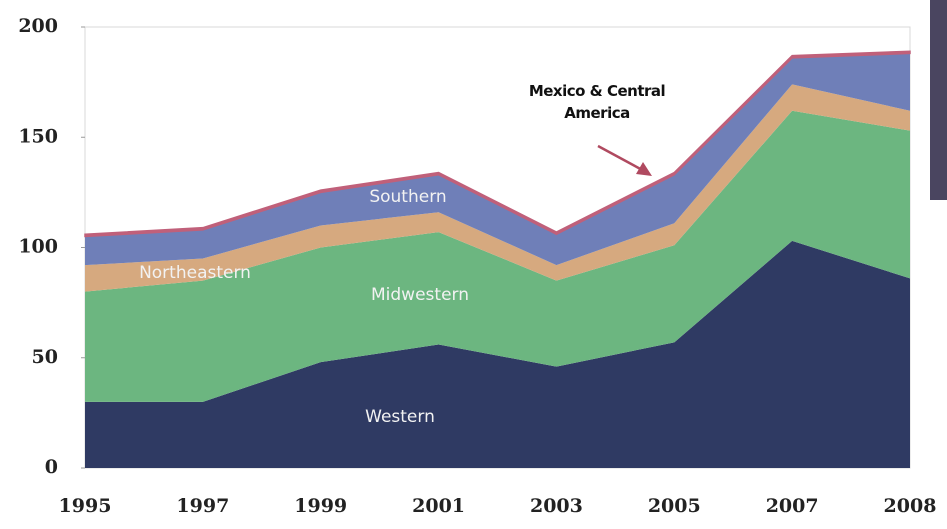 The image size is (947, 529). I want to click on annotation: Mexico & Central America, so click(597, 102).